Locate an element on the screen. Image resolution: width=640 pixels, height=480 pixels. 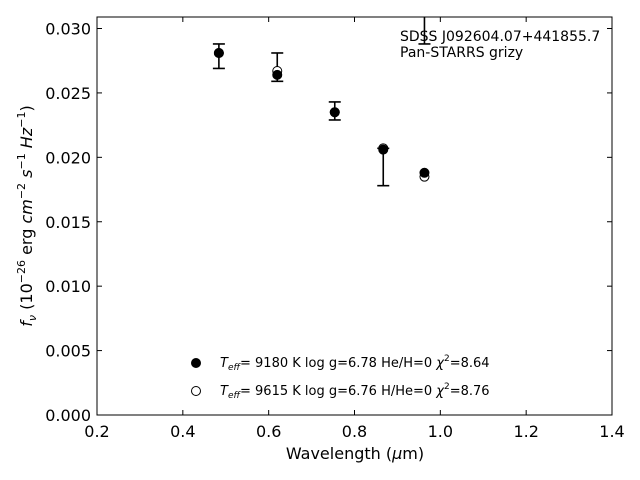
x-tick-label: 1.0 is located at coordinates (440, 431).